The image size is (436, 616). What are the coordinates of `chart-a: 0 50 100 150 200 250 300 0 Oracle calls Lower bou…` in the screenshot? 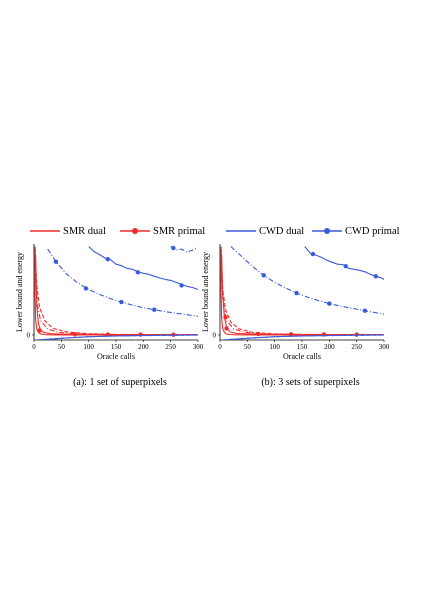 It's located at (109, 302).